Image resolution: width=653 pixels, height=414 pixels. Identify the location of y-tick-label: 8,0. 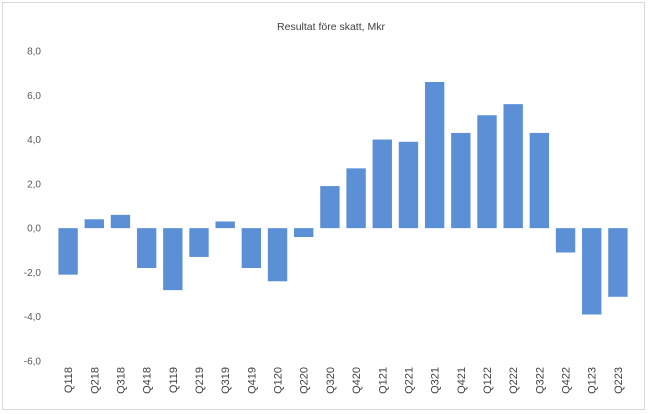
(34, 52).